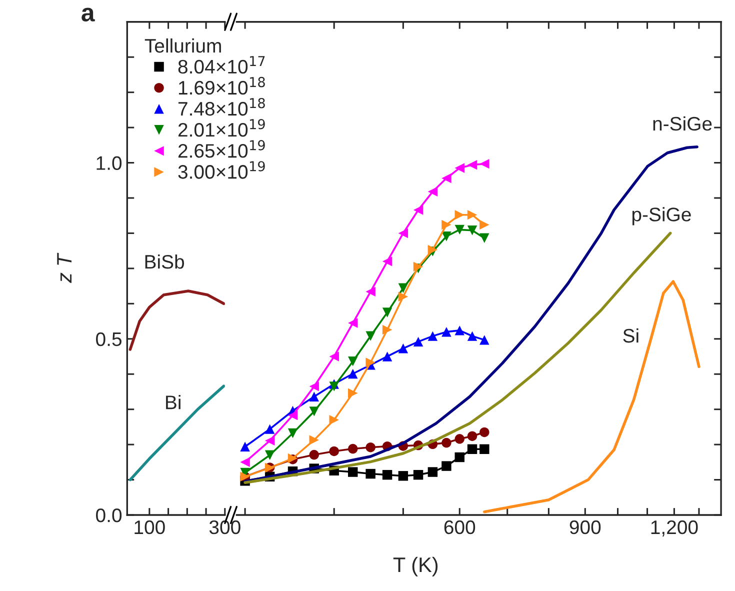 Image resolution: width=735 pixels, height=591 pixels. Describe the element at coordinates (221, 149) in the screenshot. I see `legend-label: 2.65×10$^{19}$` at that location.